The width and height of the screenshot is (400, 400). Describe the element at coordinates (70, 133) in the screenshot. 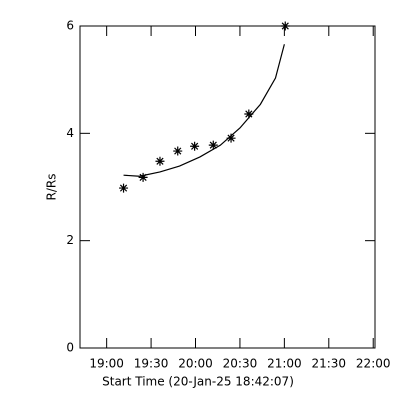

I see `y-tick-label: 4` at that location.